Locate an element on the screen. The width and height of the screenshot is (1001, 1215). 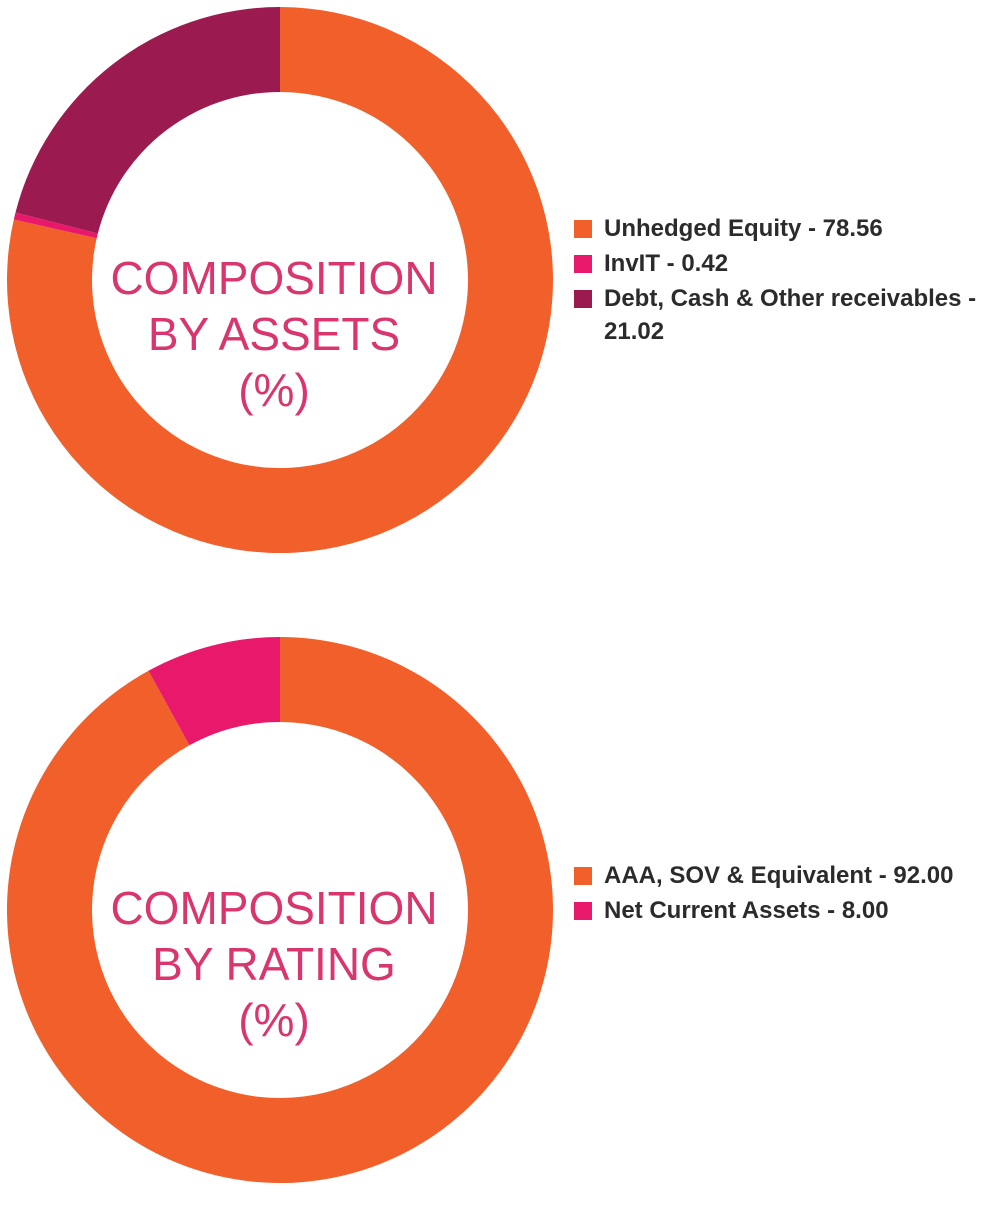
legend-item: Debt, Cash & Other receivables - 21.02 is located at coordinates (786, 315).